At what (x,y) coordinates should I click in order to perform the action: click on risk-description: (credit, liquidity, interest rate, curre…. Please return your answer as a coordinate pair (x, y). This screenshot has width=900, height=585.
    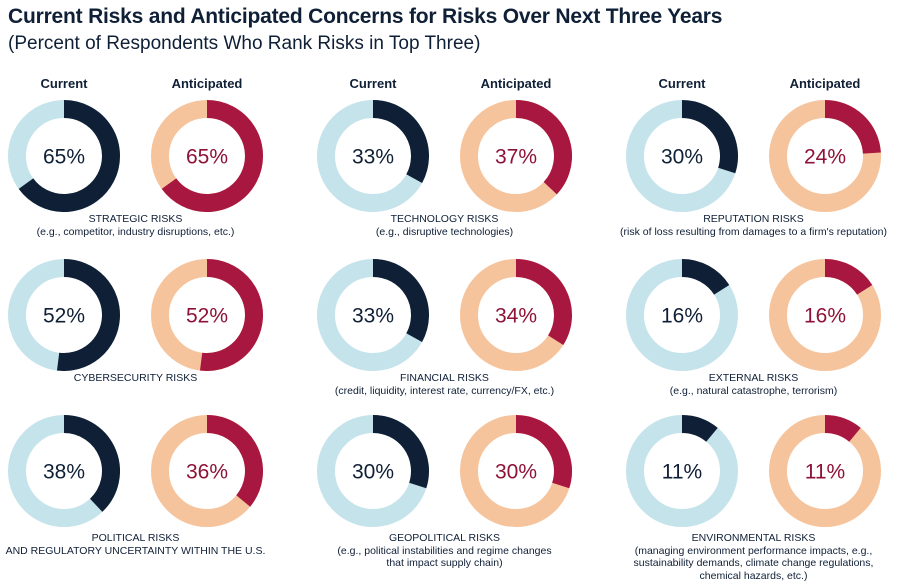
    Looking at the image, I should click on (444, 390).